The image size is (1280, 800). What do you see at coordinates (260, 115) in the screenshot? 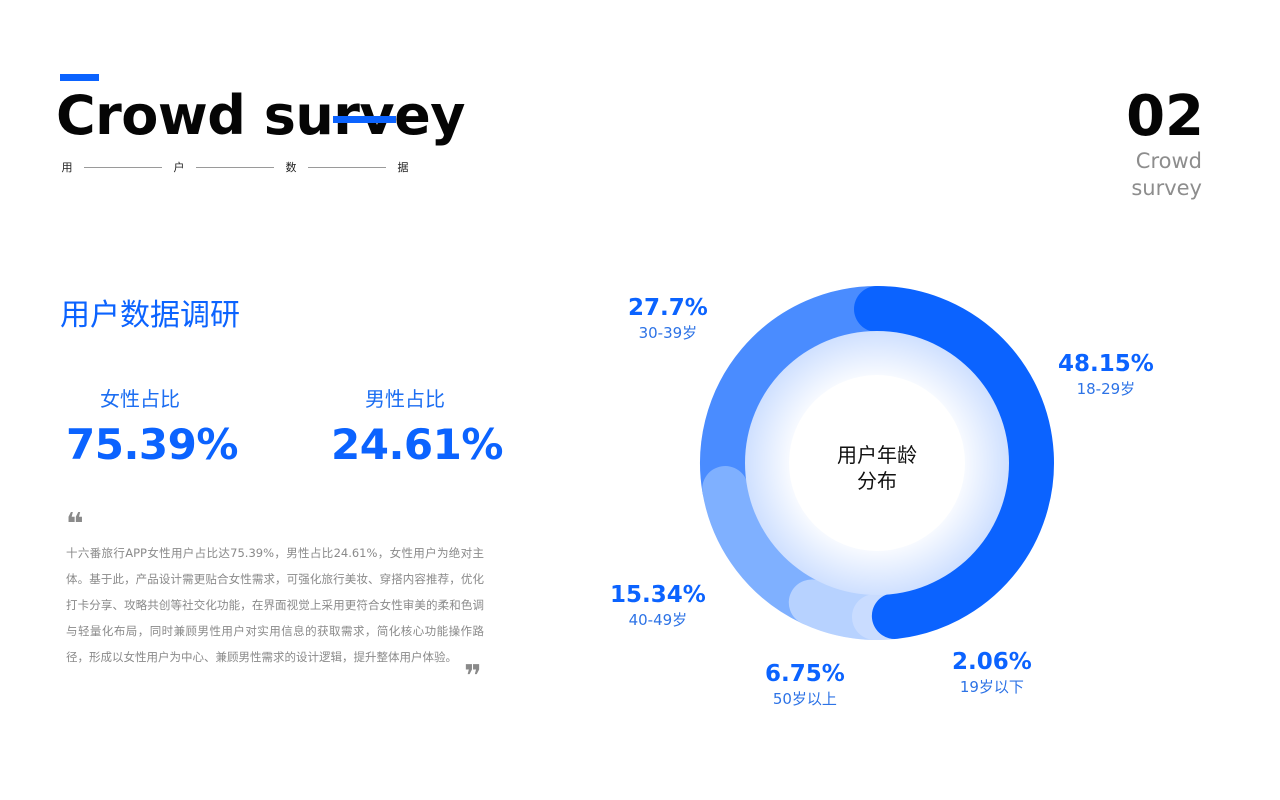
I see `page-title: Crowd survey` at bounding box center [260, 115].